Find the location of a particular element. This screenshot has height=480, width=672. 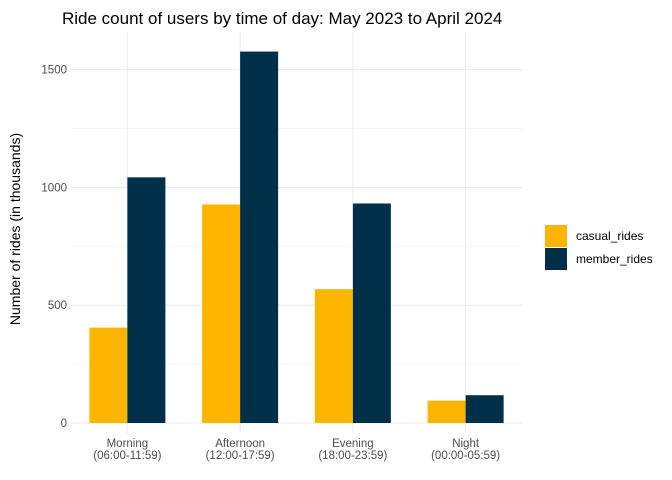

y-tick-label: 1000 is located at coordinates (54, 188).